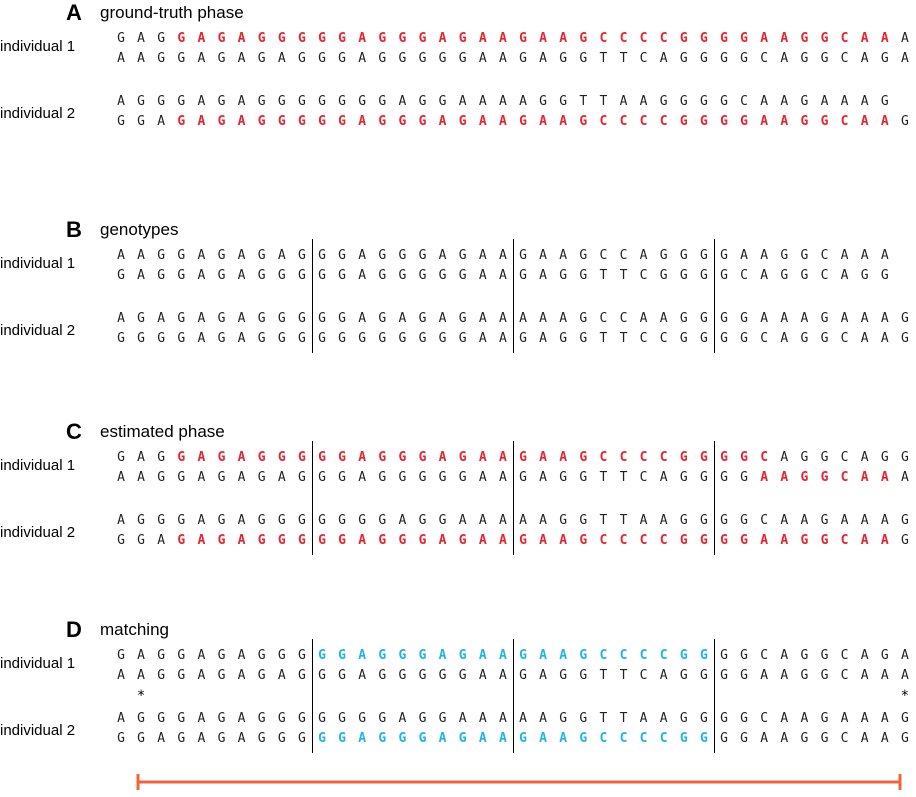 The width and height of the screenshot is (916, 797). I want to click on individual-label: individual 2, so click(38, 532).